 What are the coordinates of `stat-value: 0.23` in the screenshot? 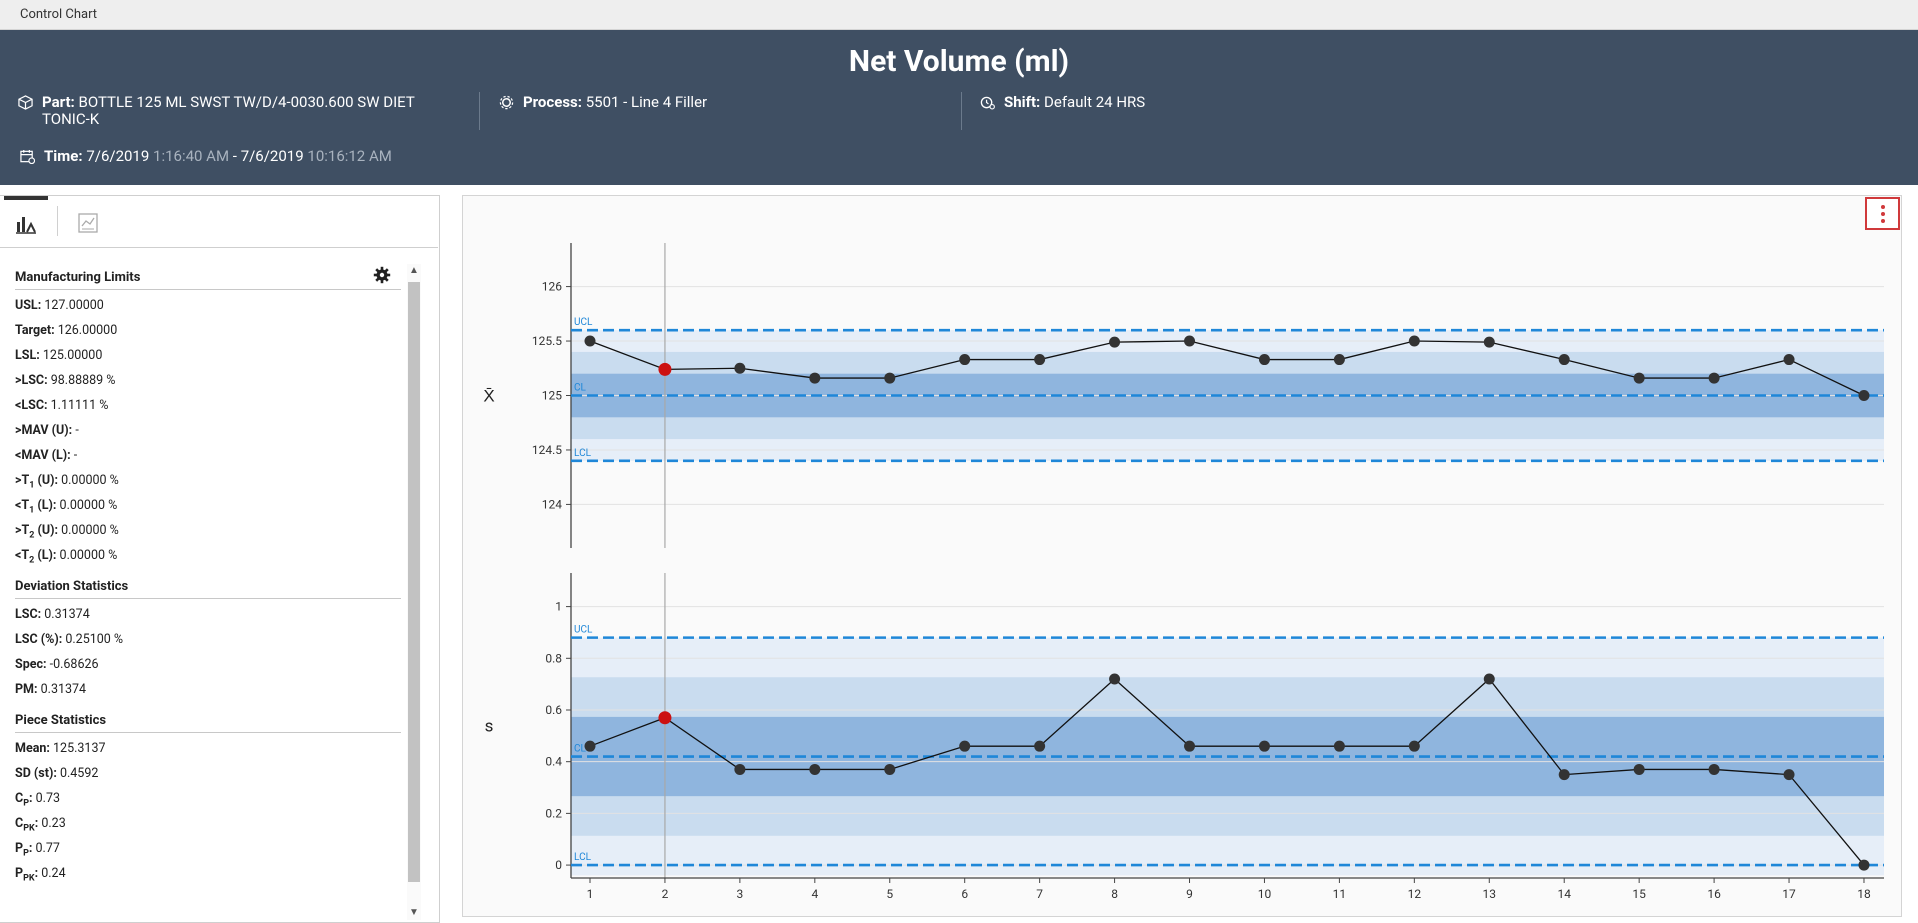 It's located at (52, 823).